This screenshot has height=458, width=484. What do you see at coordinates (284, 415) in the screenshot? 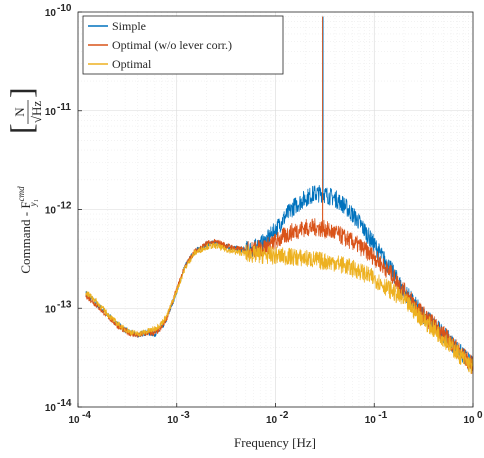
I see `x-tick-exponent: -2` at bounding box center [284, 415].